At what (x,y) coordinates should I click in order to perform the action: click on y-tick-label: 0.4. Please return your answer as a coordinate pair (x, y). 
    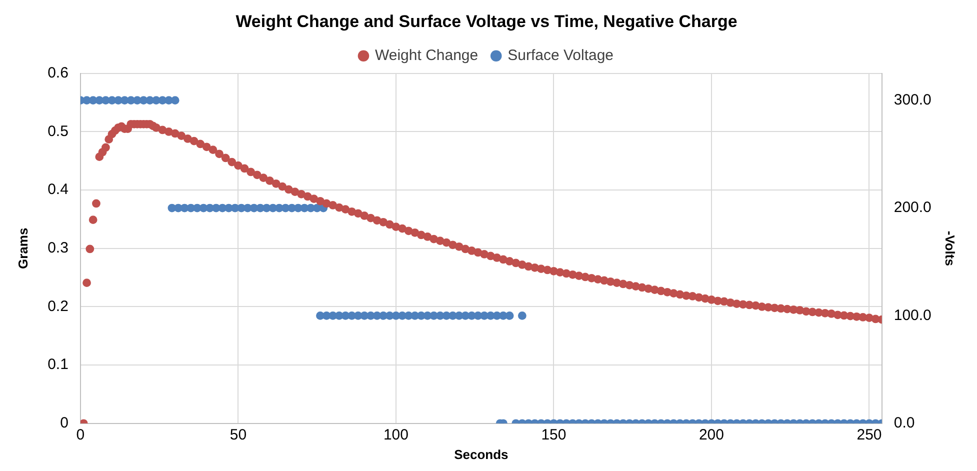
    Looking at the image, I should click on (58, 189).